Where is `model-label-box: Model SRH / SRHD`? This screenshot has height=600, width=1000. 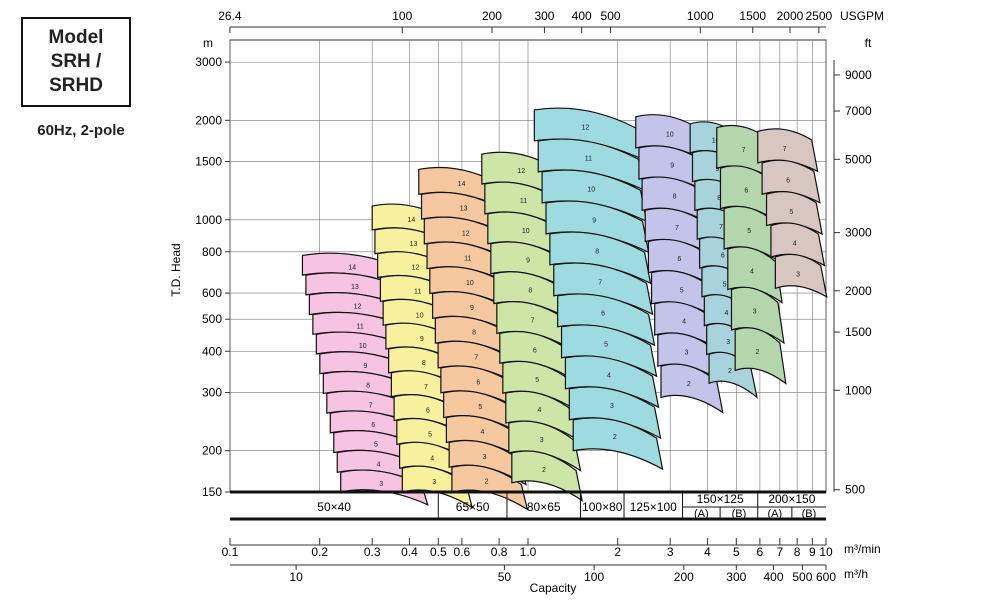 model-label-box: Model SRH / SRHD is located at coordinates (76, 62).